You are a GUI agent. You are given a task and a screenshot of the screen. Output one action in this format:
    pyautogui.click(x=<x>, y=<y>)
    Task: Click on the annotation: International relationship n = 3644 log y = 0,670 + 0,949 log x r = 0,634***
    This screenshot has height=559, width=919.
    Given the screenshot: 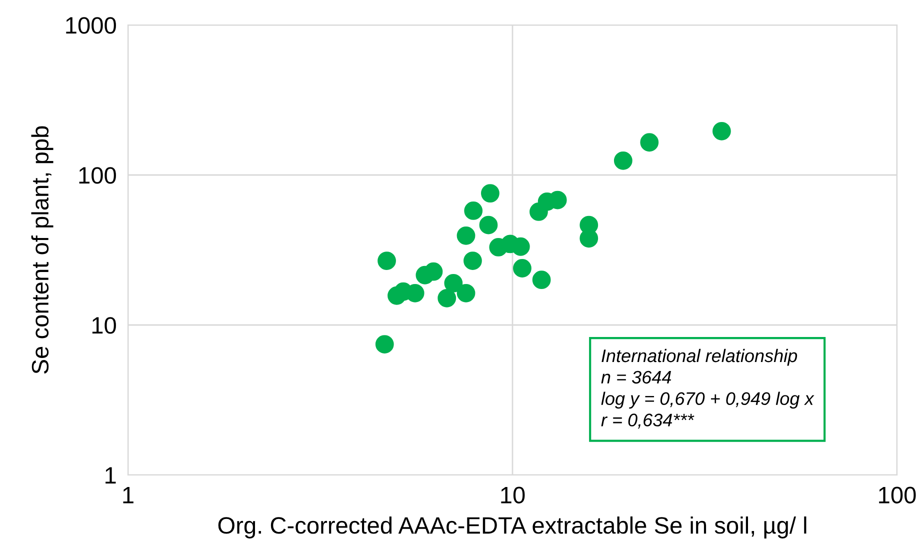 What is the action you would take?
    pyautogui.click(x=707, y=388)
    